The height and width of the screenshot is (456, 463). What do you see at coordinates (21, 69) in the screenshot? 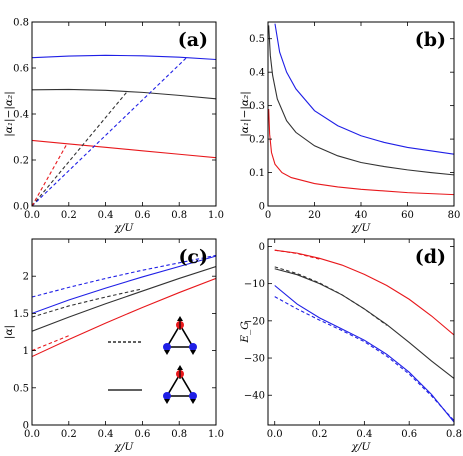
I see `y-tick-label: 0.6` at bounding box center [21, 69].